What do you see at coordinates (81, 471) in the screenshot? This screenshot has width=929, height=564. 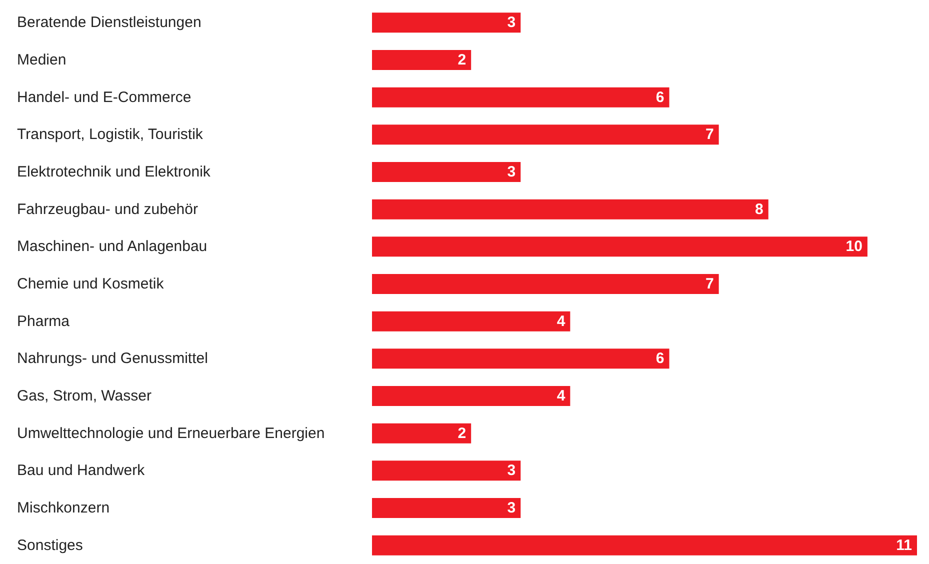 I see `y-tick-label: Bau und Handwerk` at bounding box center [81, 471].